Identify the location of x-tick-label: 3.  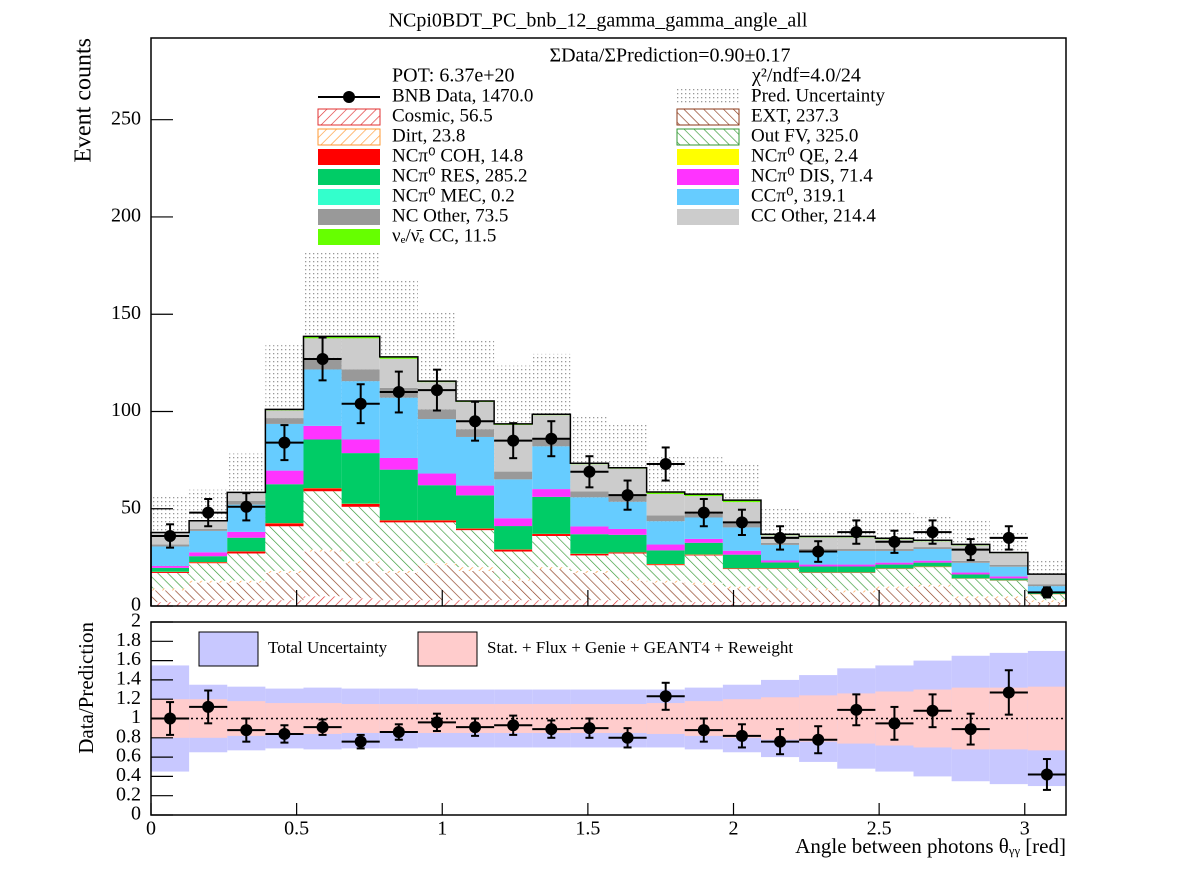
(1025, 829).